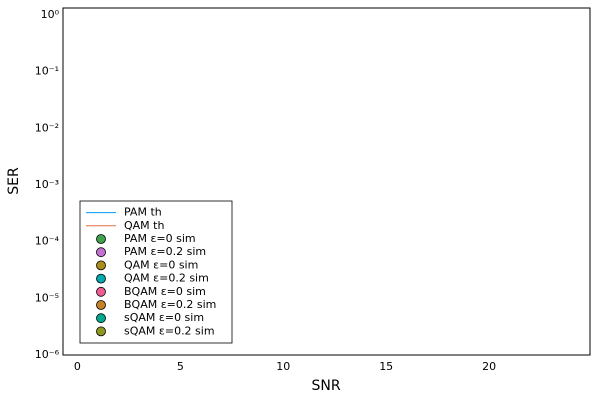  I want to click on legend-label: sQAM ε=0 sim, so click(164, 317).